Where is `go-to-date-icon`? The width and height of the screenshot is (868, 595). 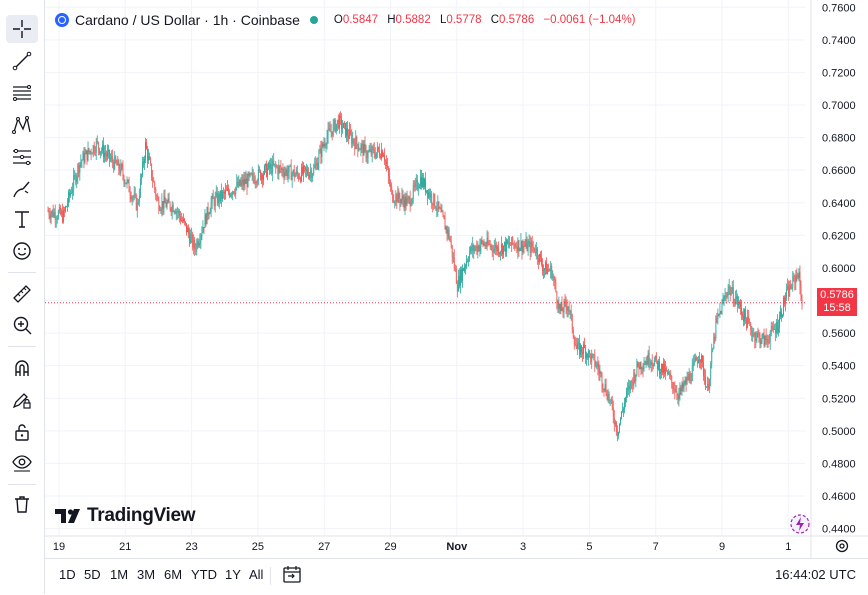 go-to-date-icon is located at coordinates (292, 575).